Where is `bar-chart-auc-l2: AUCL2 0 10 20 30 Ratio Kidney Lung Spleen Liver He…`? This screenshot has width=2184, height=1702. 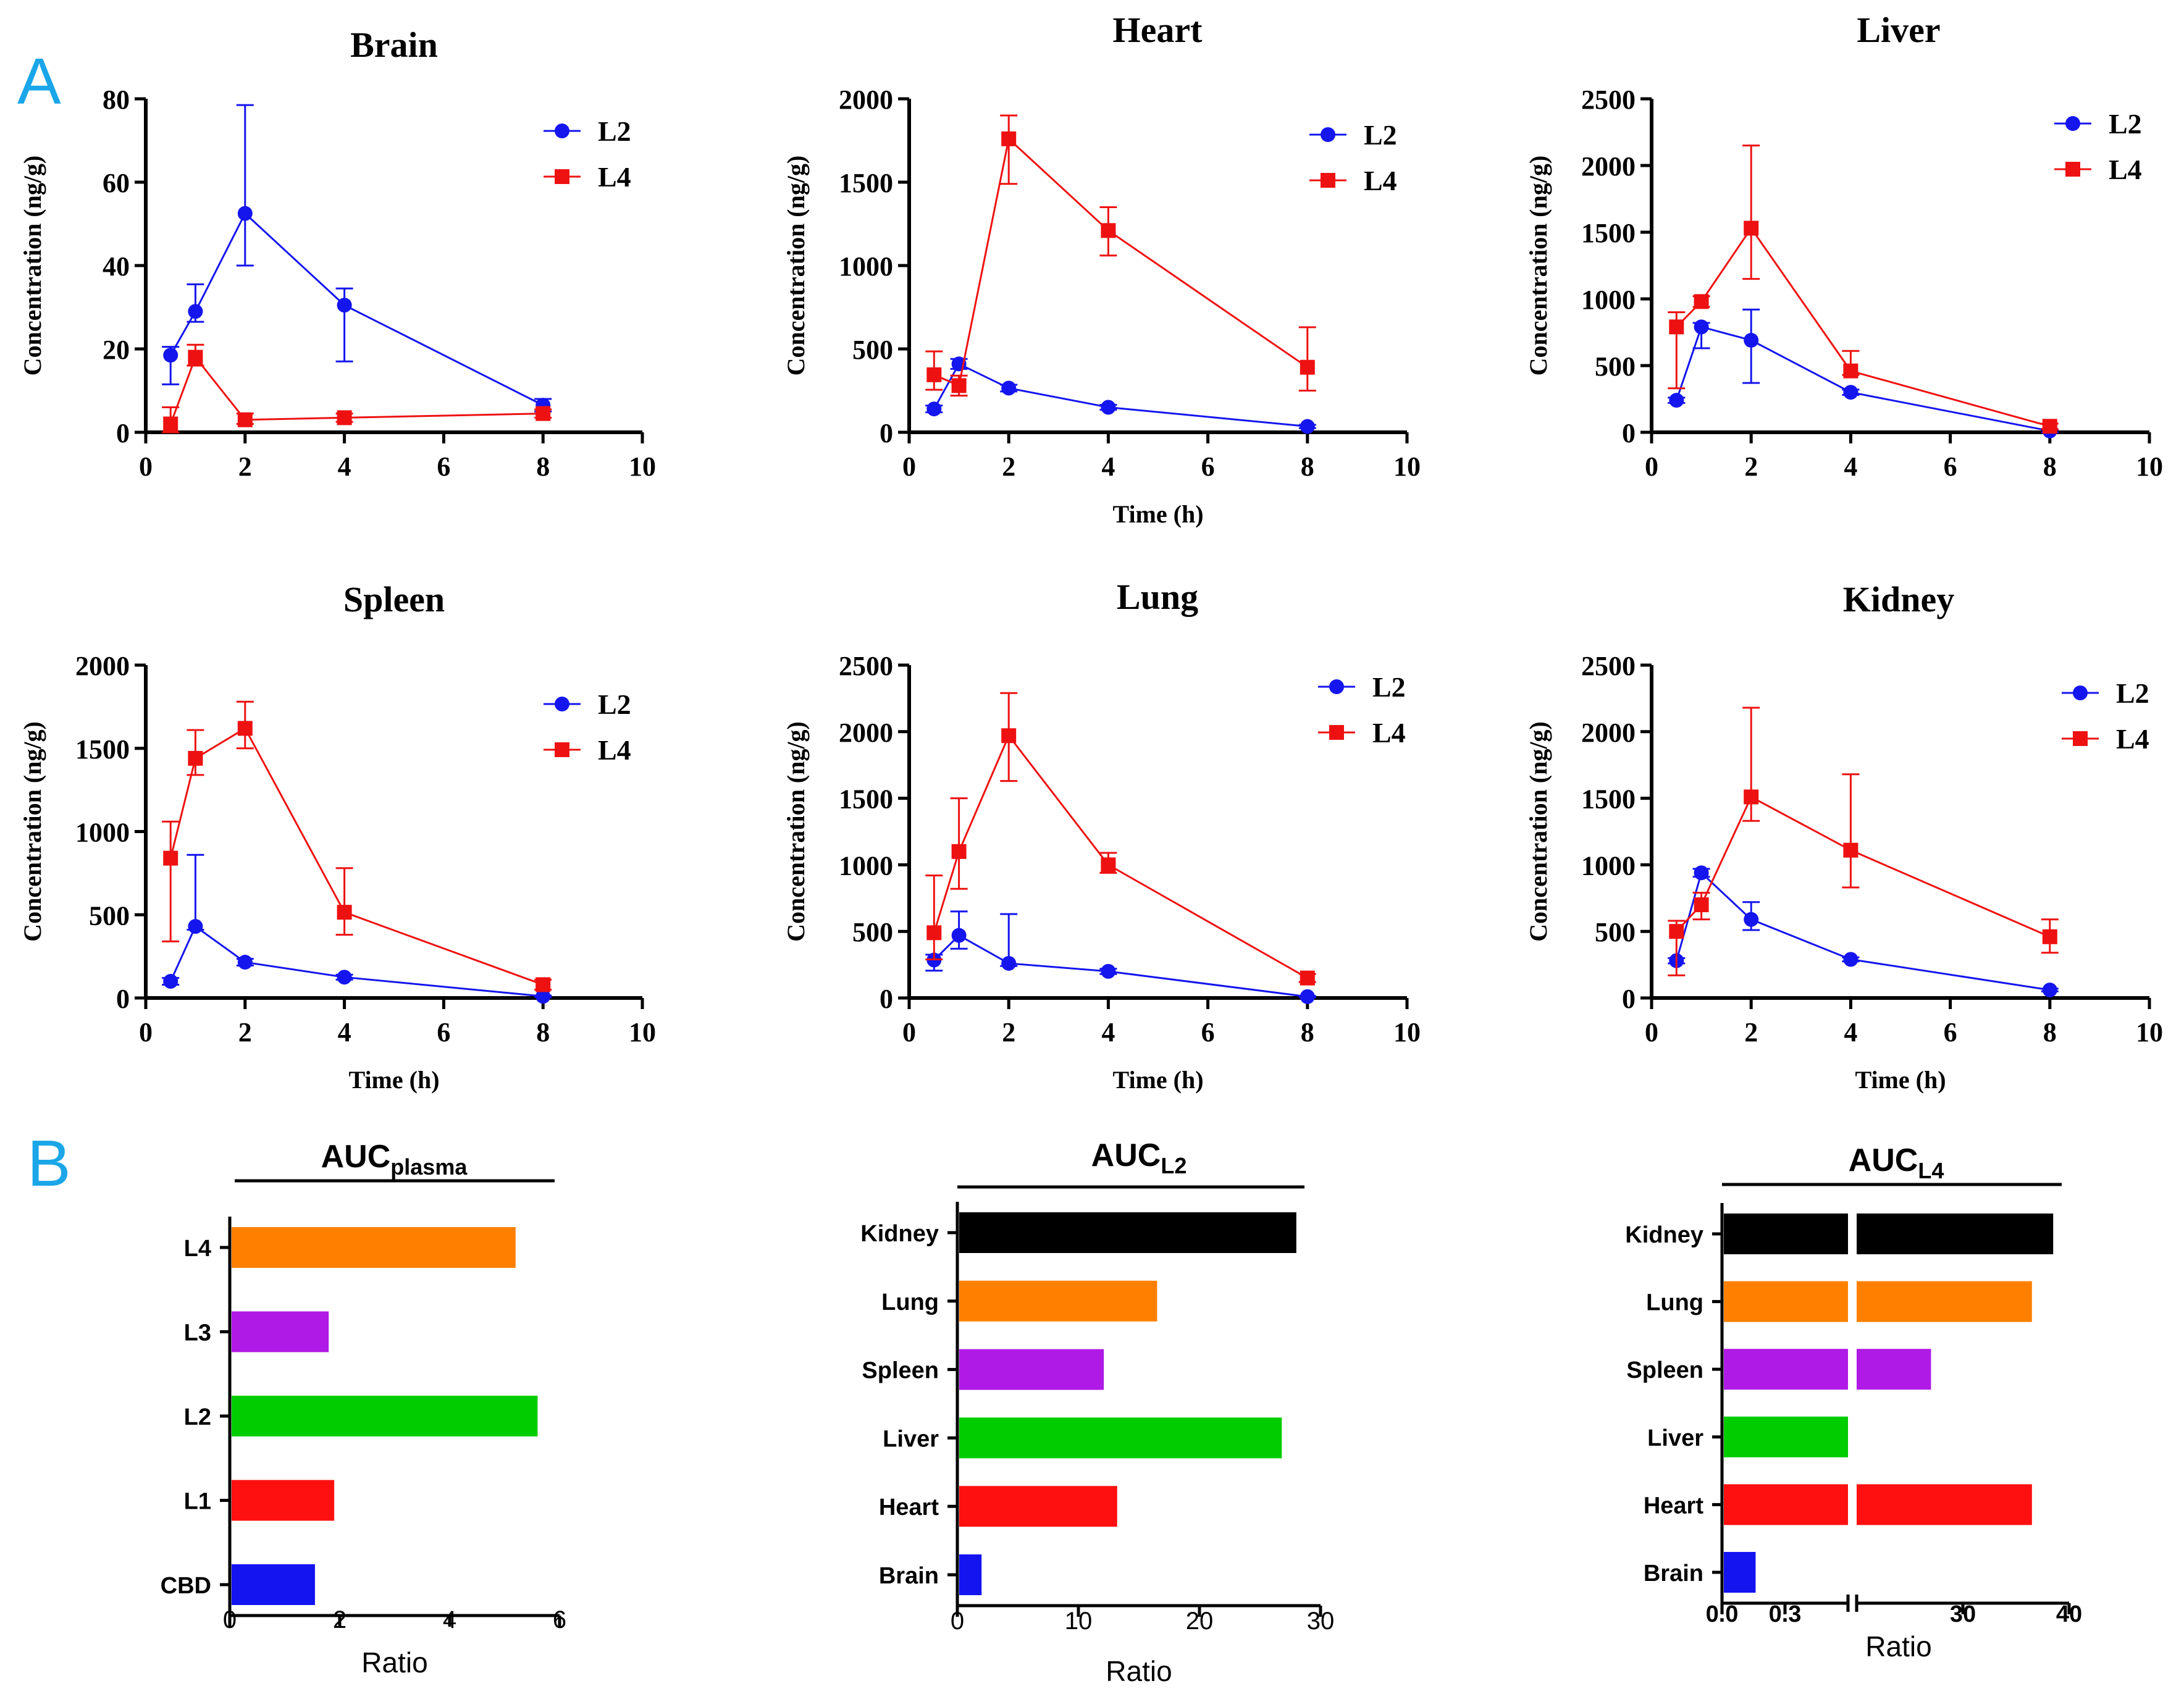 bar-chart-auc-l2: AUCL2 0 10 20 30 Ratio Kidney Lung Spleen Liver He… is located at coordinates (1097, 1412).